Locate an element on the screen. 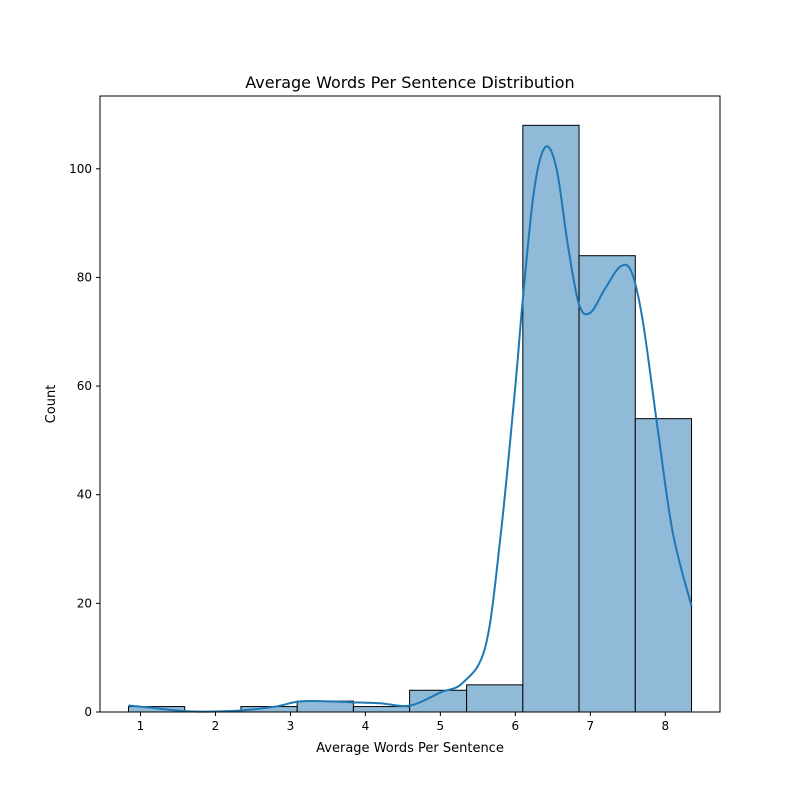 The height and width of the screenshot is (800, 800). chart-title: Average Words Per Sentence Distribution is located at coordinates (409, 82).